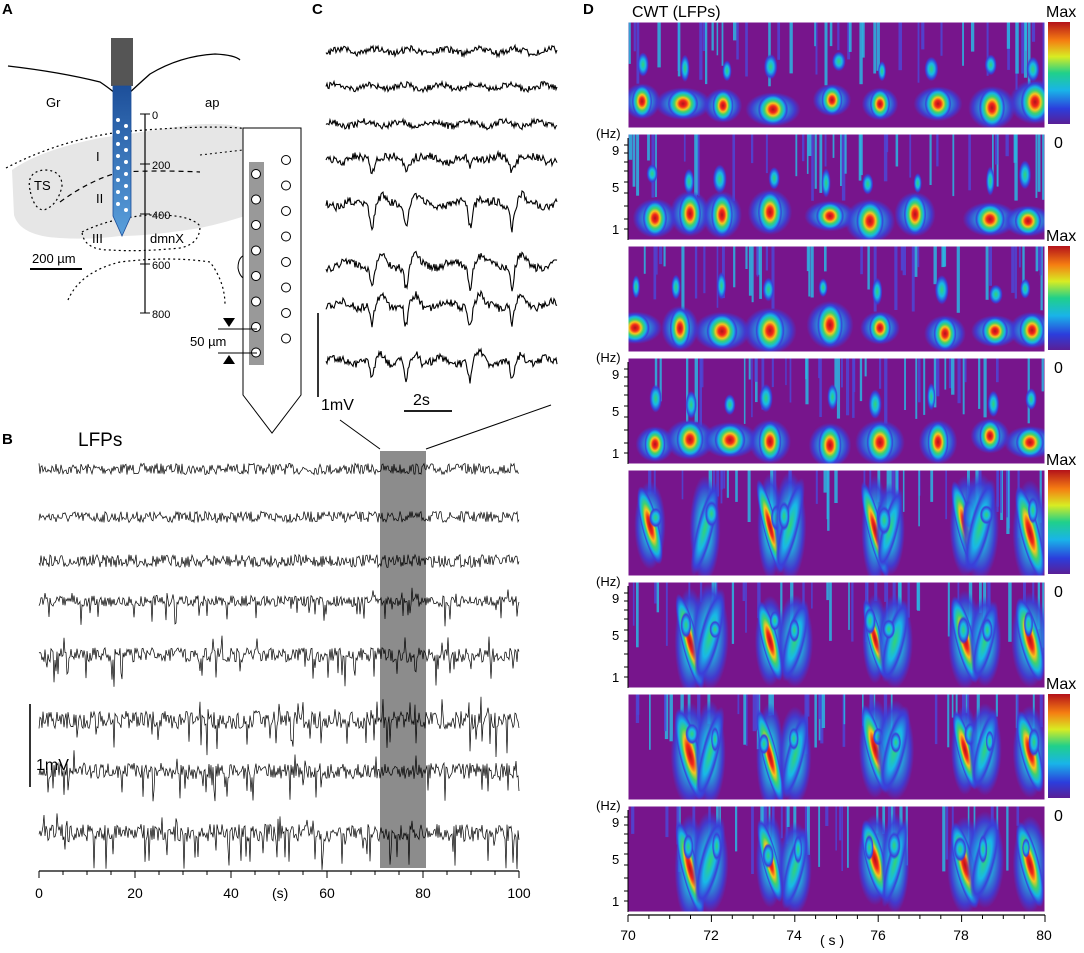  I want to click on depth-tick-0: 0, so click(155, 116).